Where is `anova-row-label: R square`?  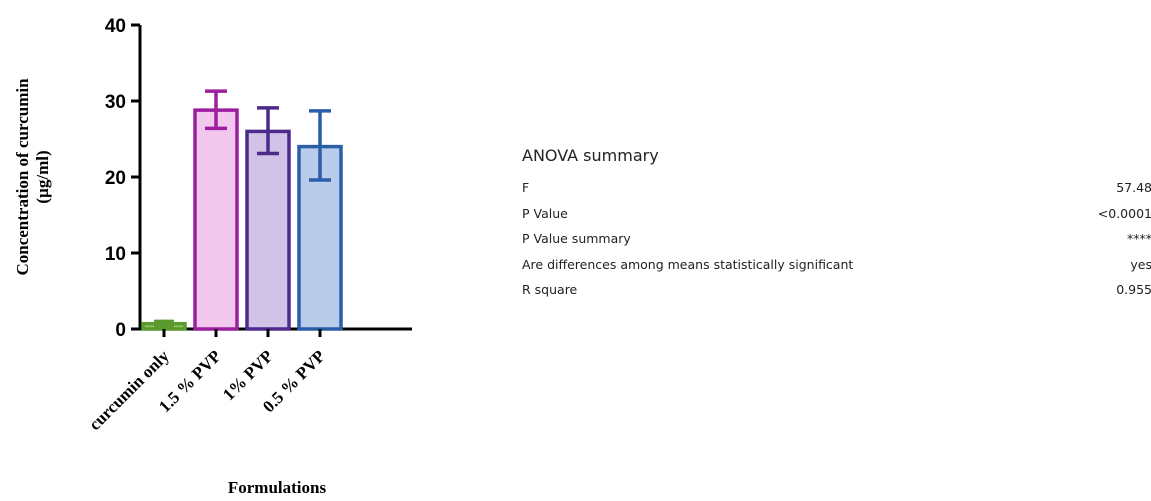 anova-row-label: R square is located at coordinates (550, 290).